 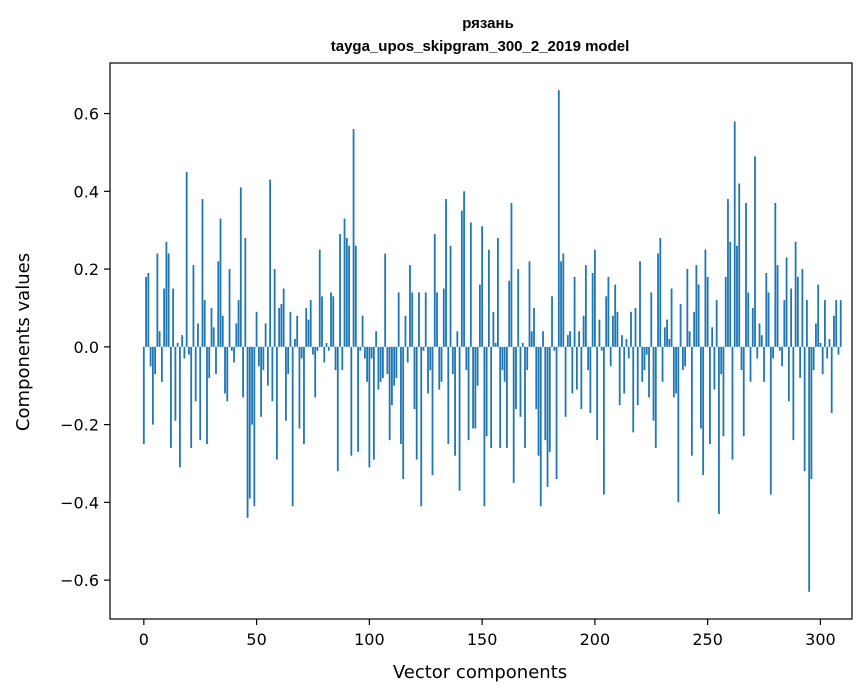 I want to click on x-tick-label: 200, so click(x=595, y=639).